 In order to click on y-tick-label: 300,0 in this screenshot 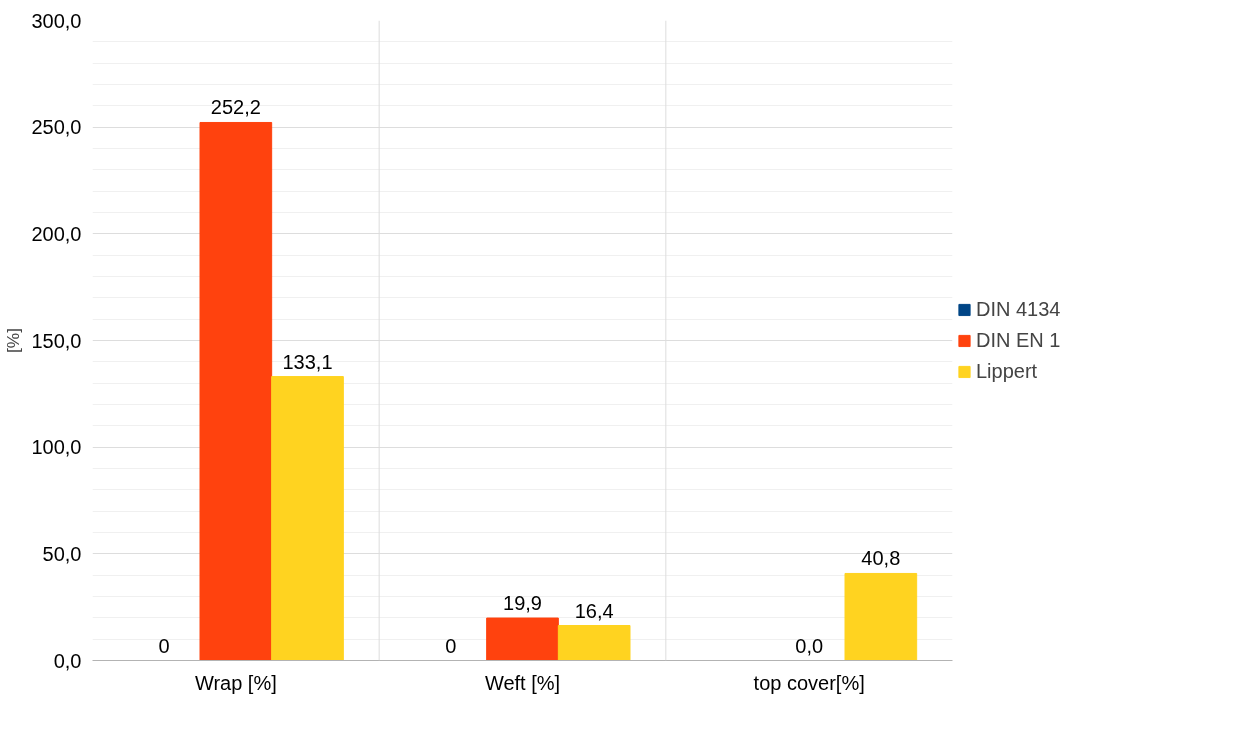, I will do `click(56, 20)`.